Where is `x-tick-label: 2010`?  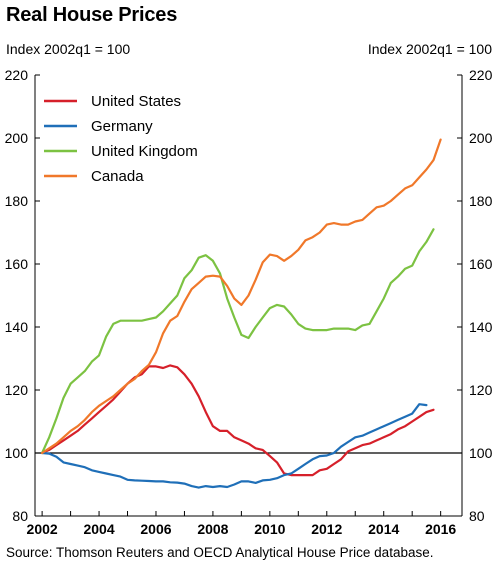 x-tick-label: 2010 is located at coordinates (269, 529).